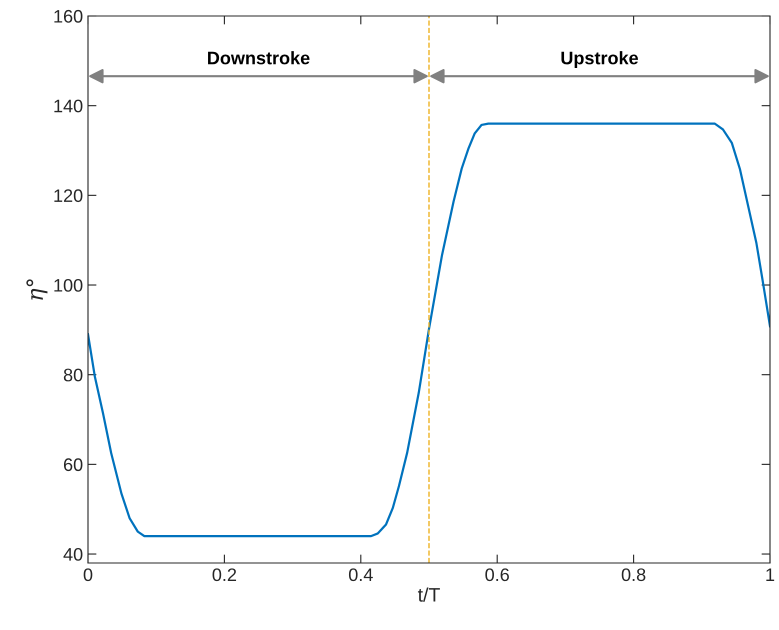  I want to click on x-axis-title: t/T, so click(429, 594).